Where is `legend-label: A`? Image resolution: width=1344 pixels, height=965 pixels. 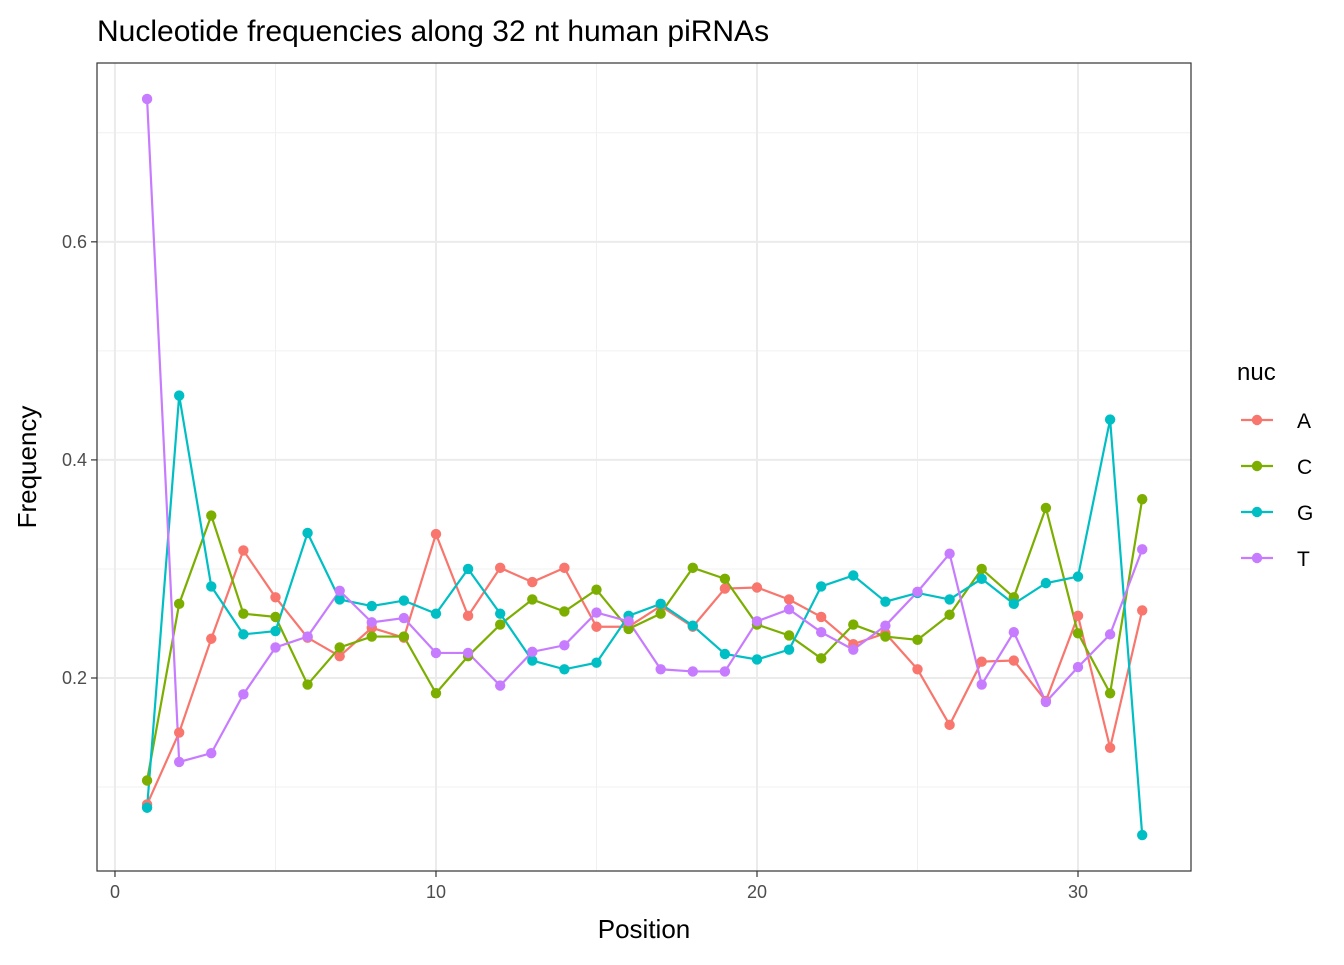
legend-label: A is located at coordinates (1304, 421).